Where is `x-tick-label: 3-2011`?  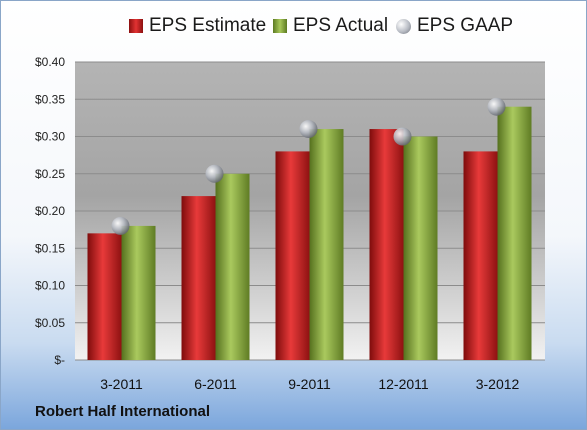 x-tick-label: 3-2011 is located at coordinates (121, 384).